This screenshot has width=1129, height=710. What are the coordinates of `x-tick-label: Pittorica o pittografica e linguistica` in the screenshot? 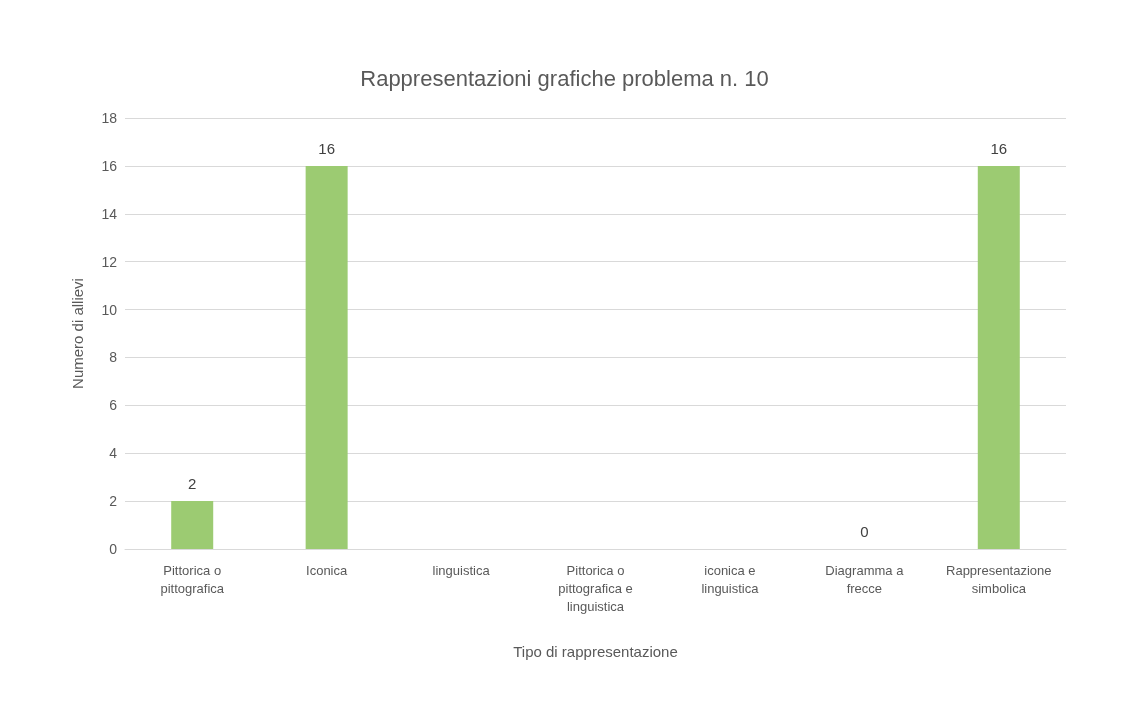 It's located at (595, 588).